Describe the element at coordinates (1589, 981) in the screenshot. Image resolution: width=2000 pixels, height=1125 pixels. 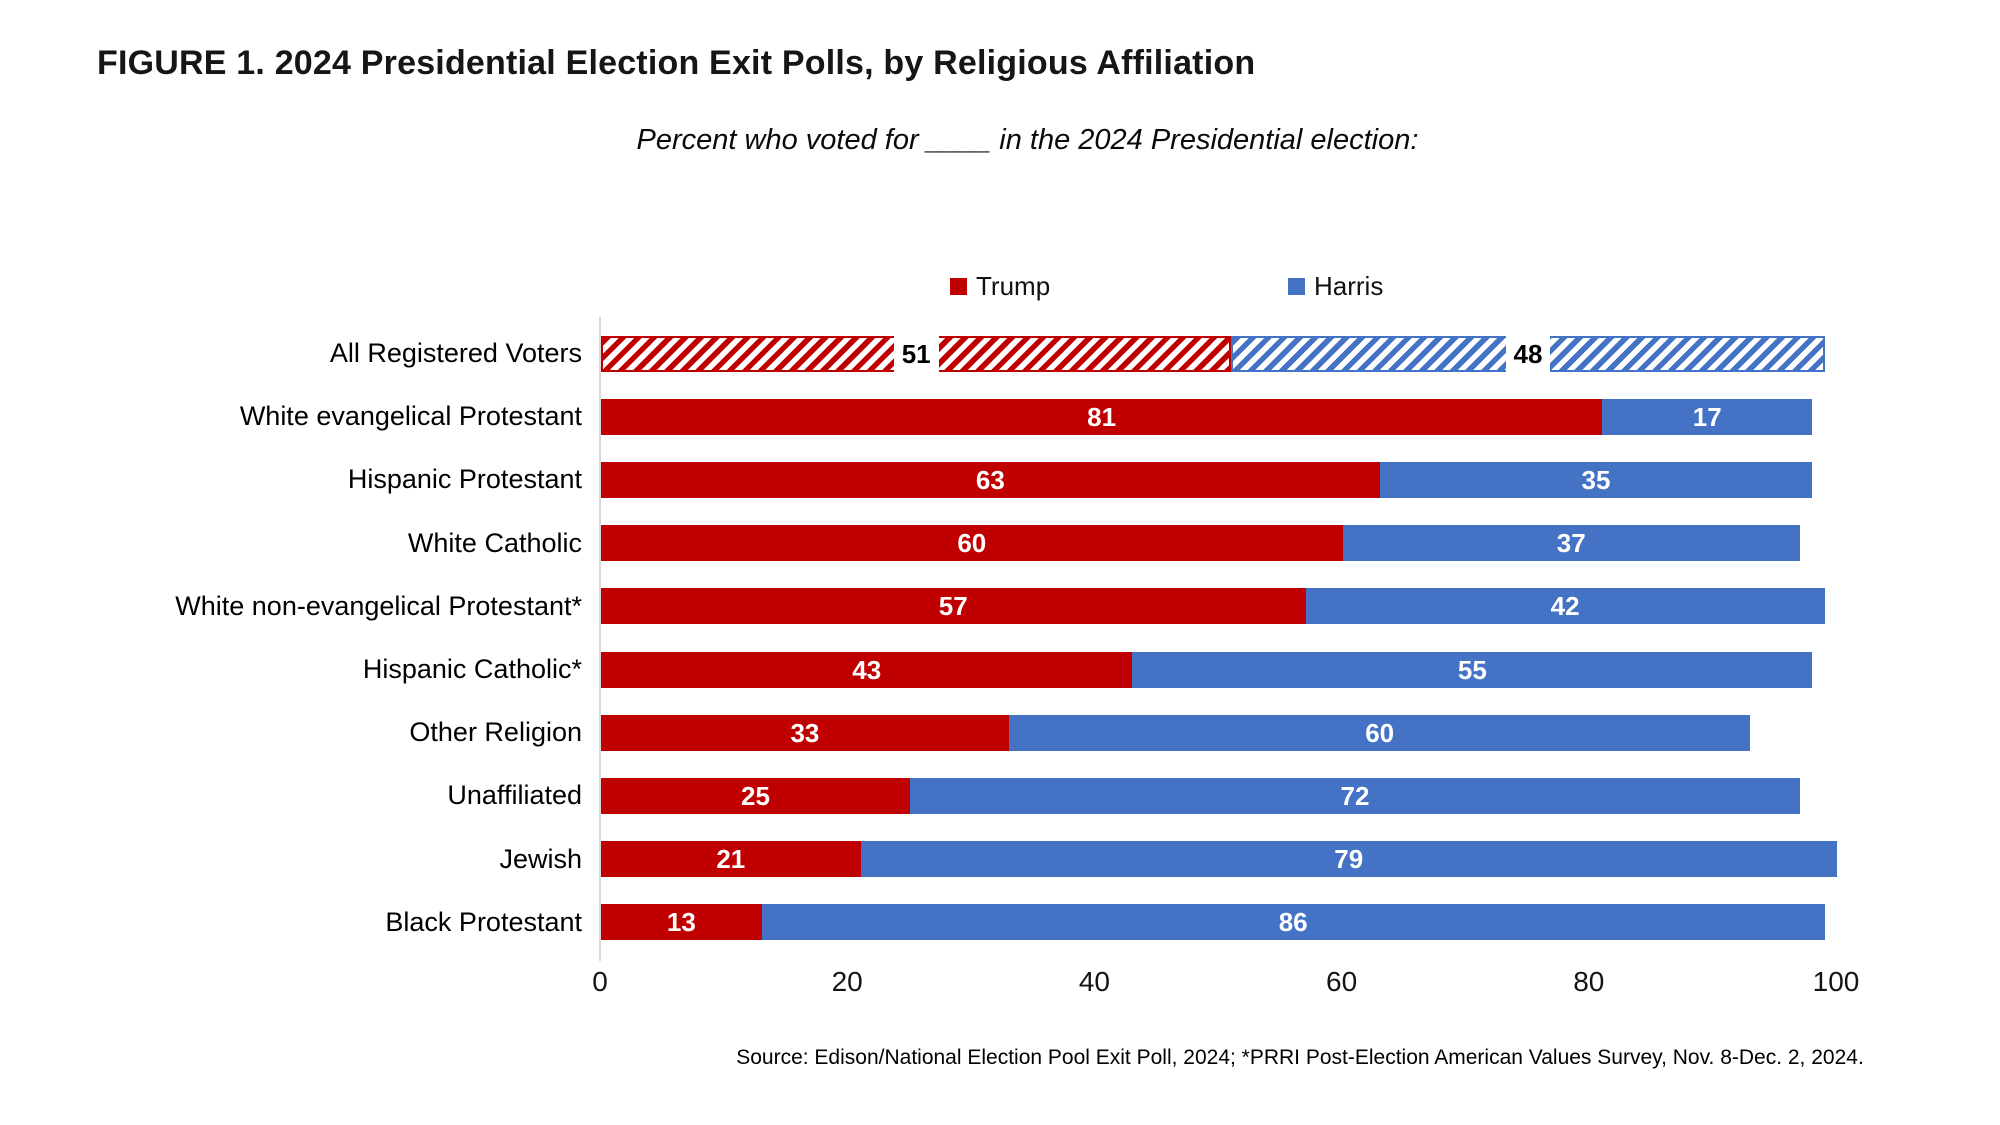
I see `x-tick-label: 80` at that location.